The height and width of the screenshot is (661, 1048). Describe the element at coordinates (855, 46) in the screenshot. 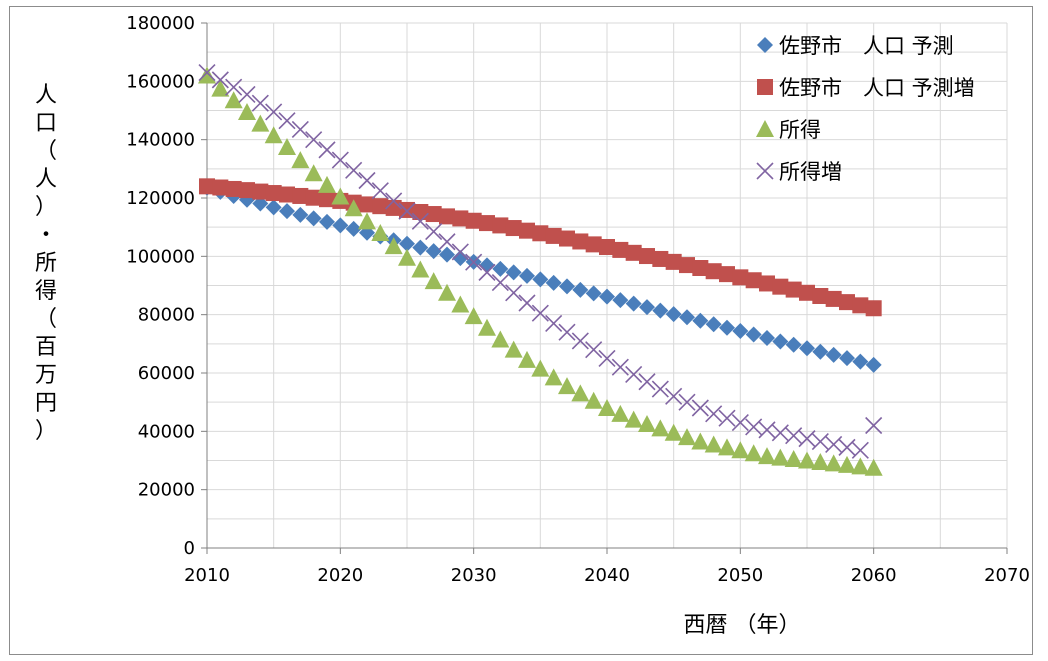

I see `legend-entry: 佐野市 人口 予測` at that location.